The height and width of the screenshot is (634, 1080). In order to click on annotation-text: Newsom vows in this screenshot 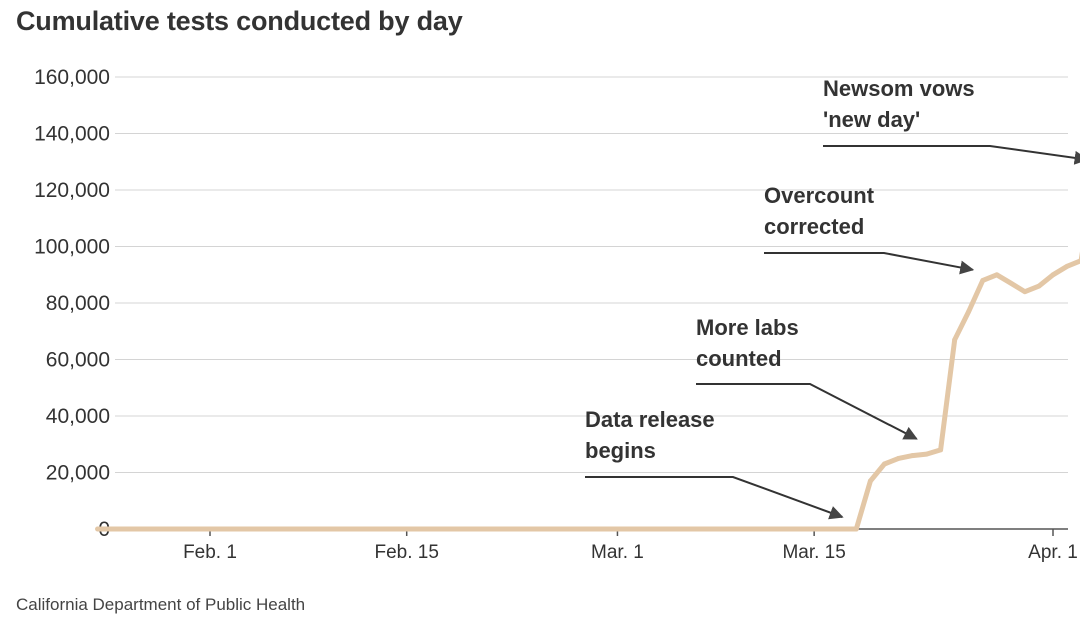, I will do `click(899, 88)`.